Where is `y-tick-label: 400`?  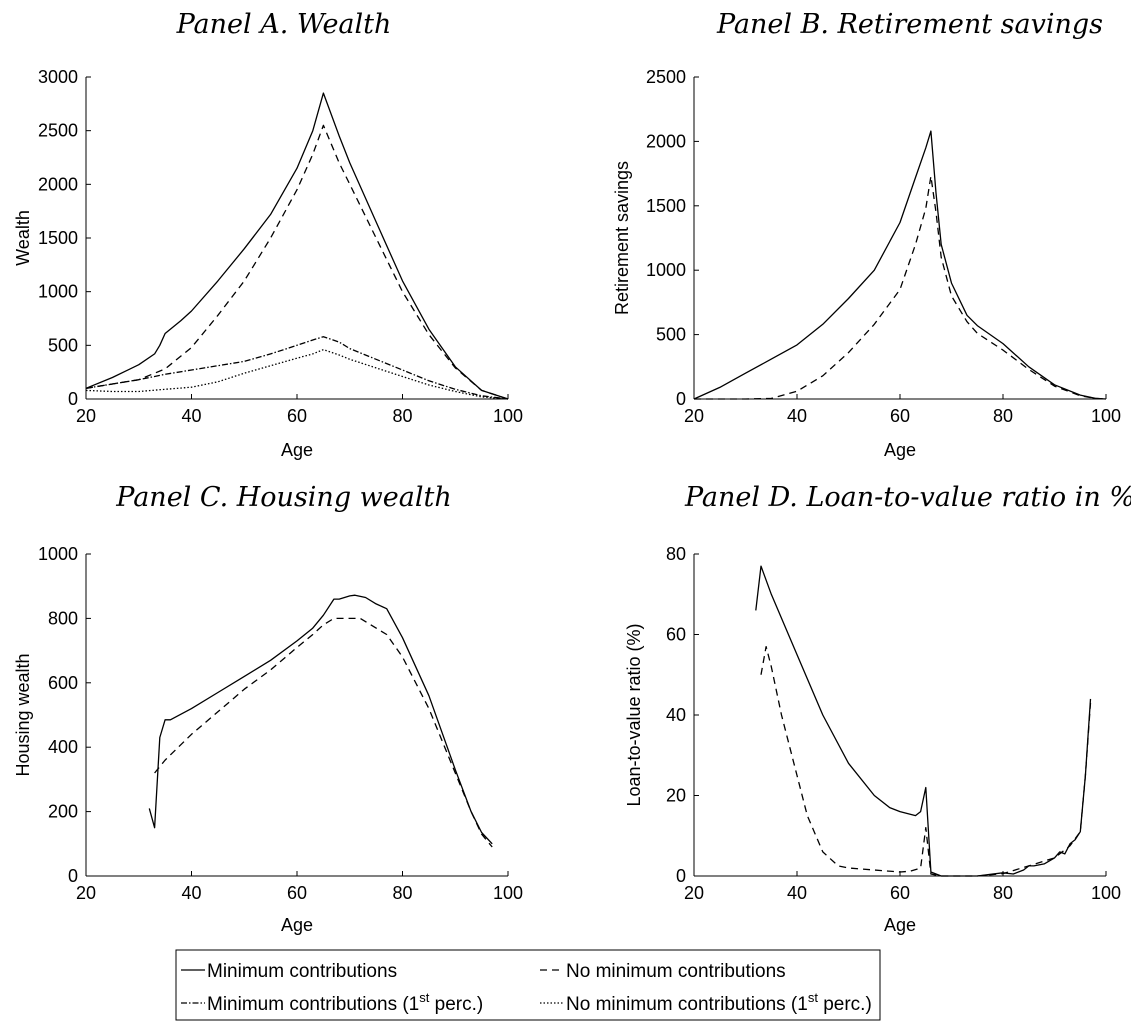
y-tick-label: 400 is located at coordinates (63, 747).